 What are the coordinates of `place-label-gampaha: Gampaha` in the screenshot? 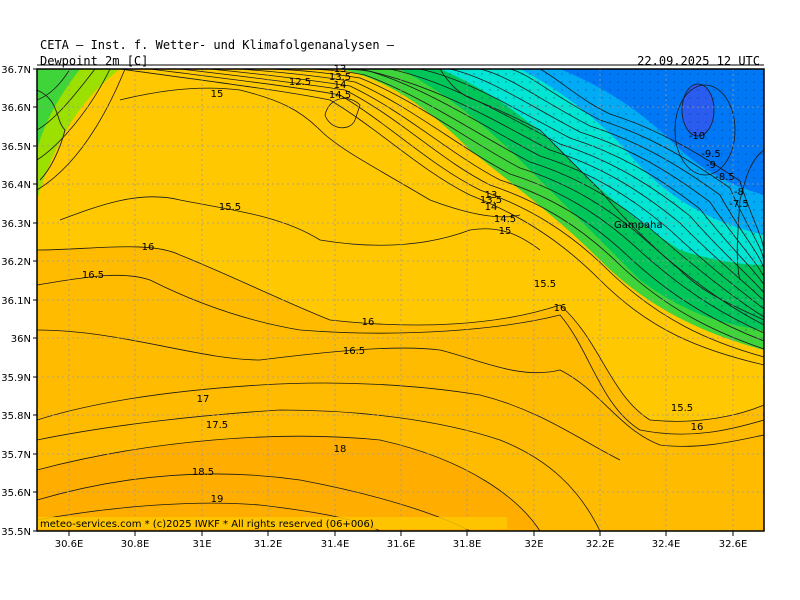 It's located at (638, 225).